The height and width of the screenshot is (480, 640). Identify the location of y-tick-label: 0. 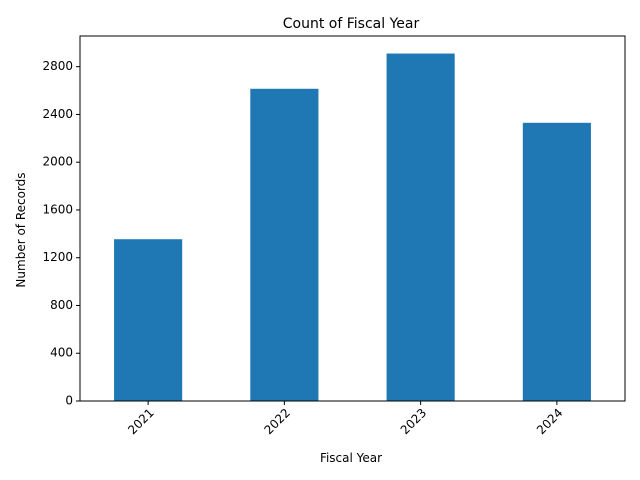
(69, 401).